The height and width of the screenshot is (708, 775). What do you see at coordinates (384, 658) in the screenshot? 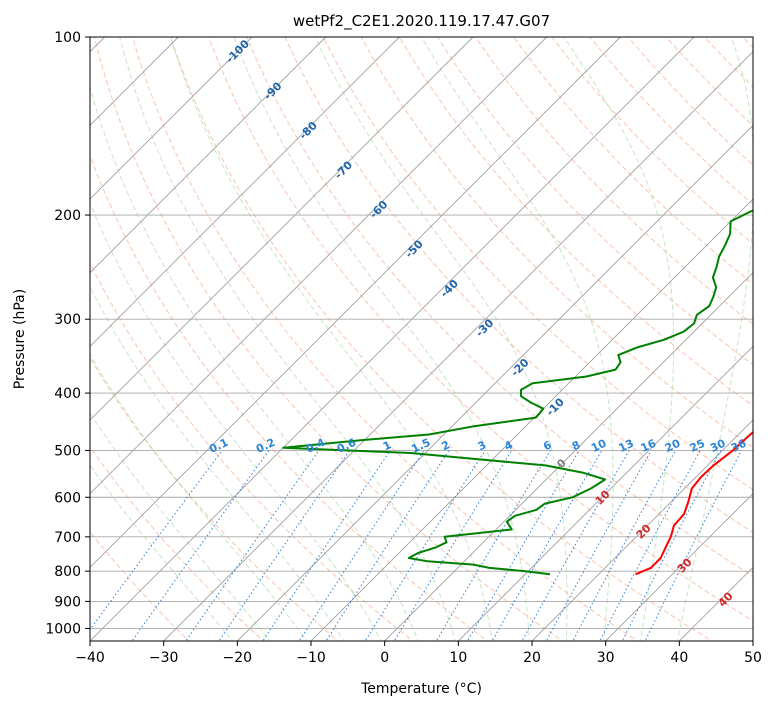
I see `x-tick-label: 0` at bounding box center [384, 658].